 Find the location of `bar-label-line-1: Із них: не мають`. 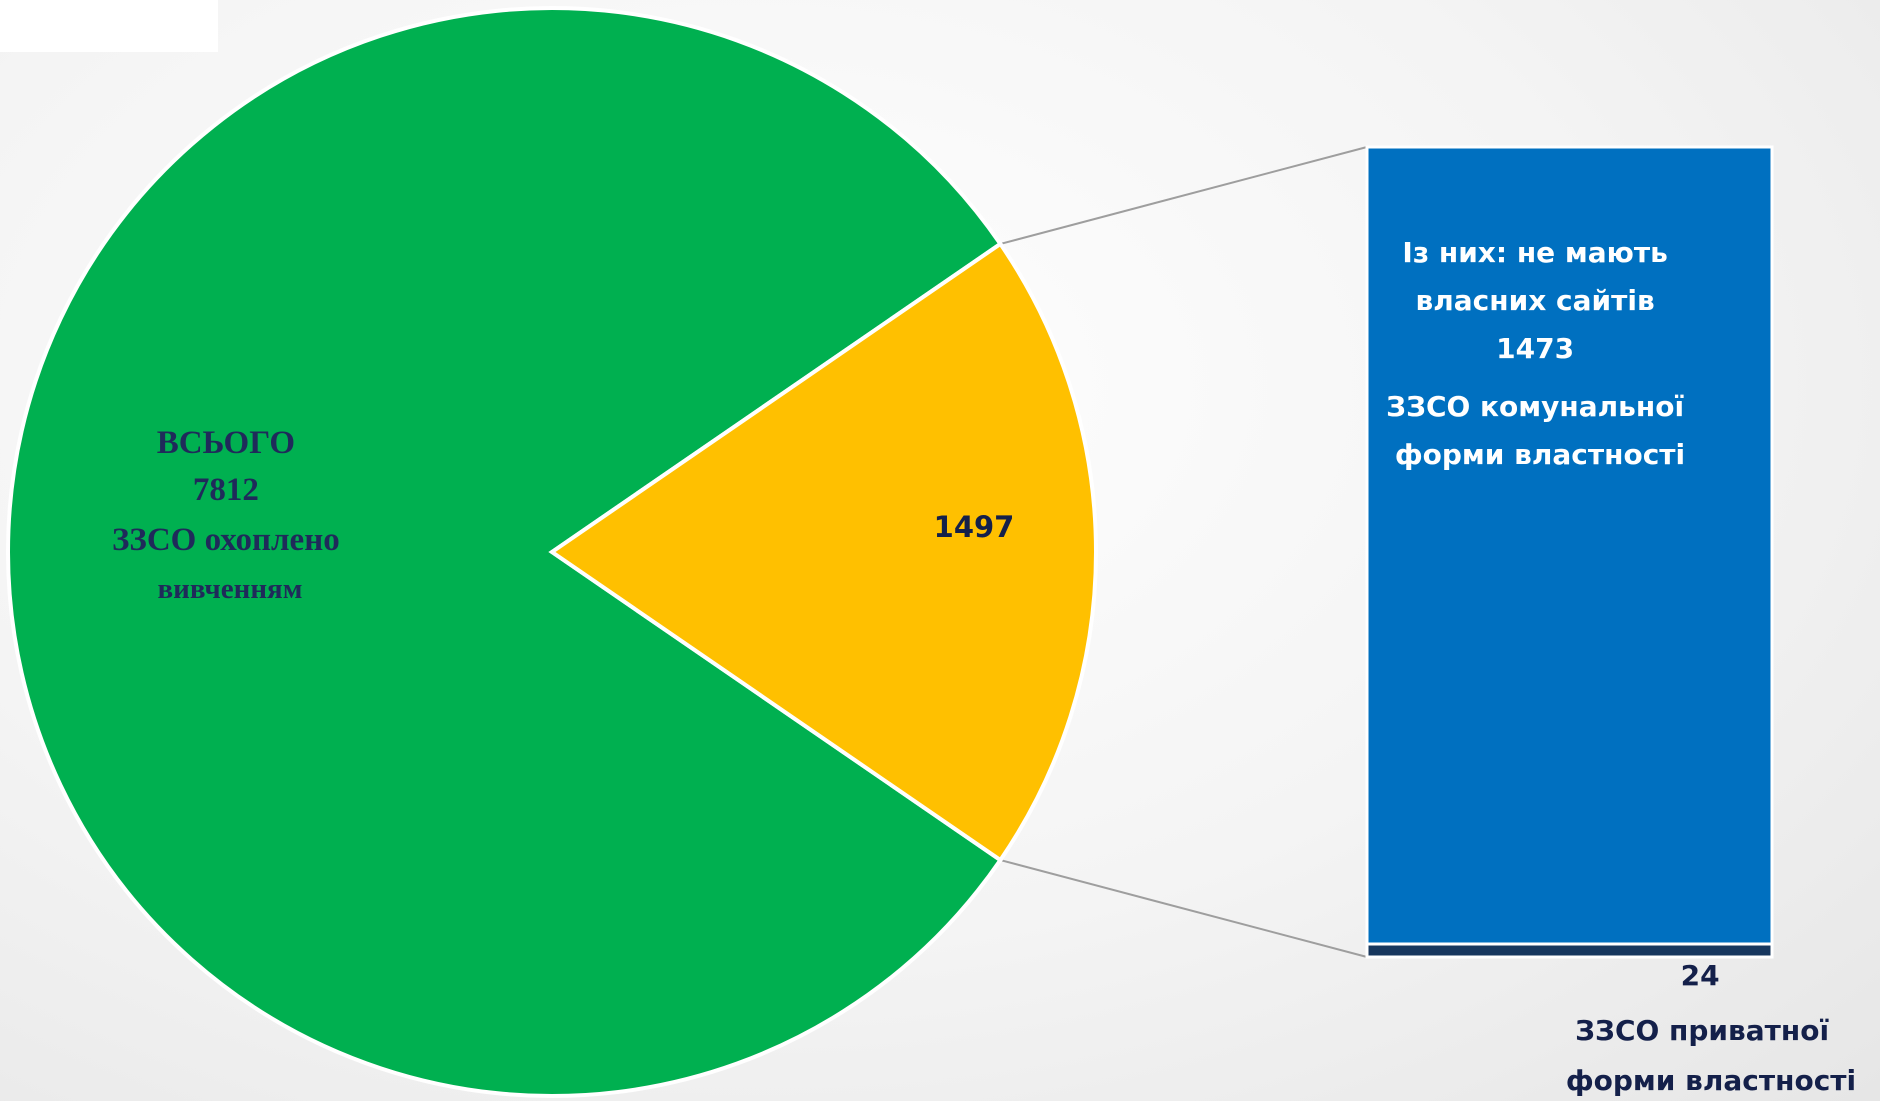

bar-label-line-1: Із них: не мають is located at coordinates (1534, 252).